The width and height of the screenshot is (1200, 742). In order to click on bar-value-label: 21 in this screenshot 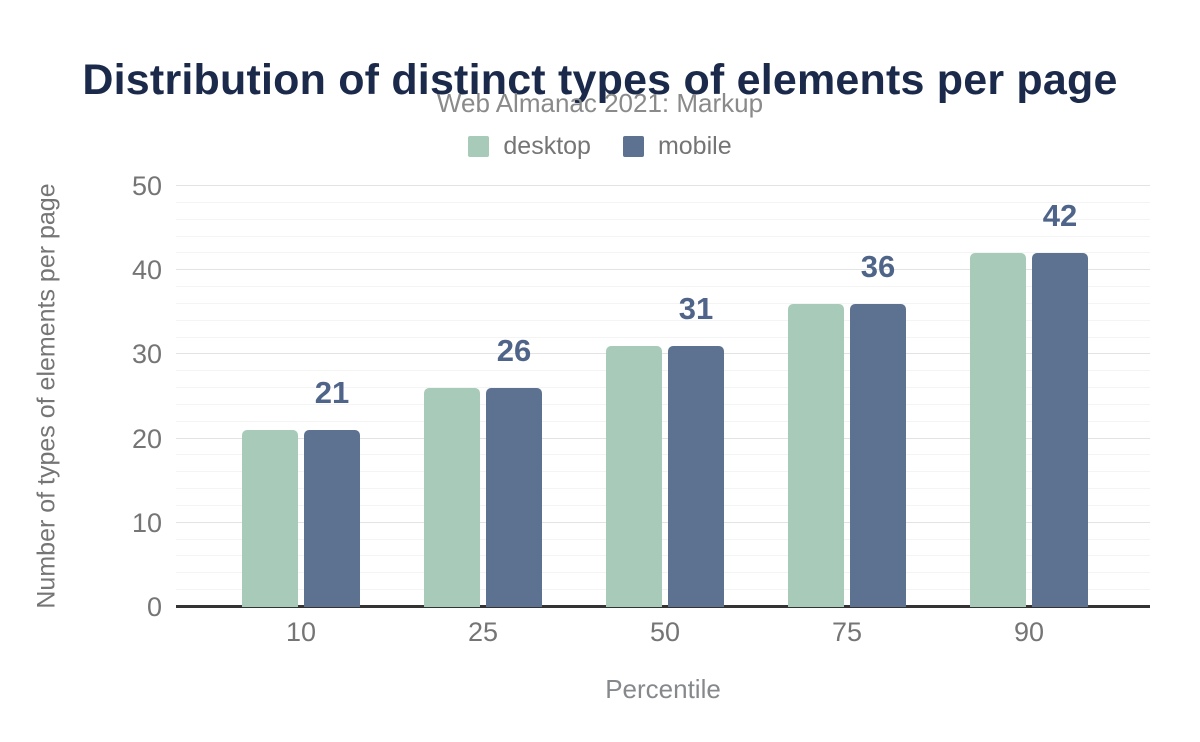, I will do `click(332, 393)`.